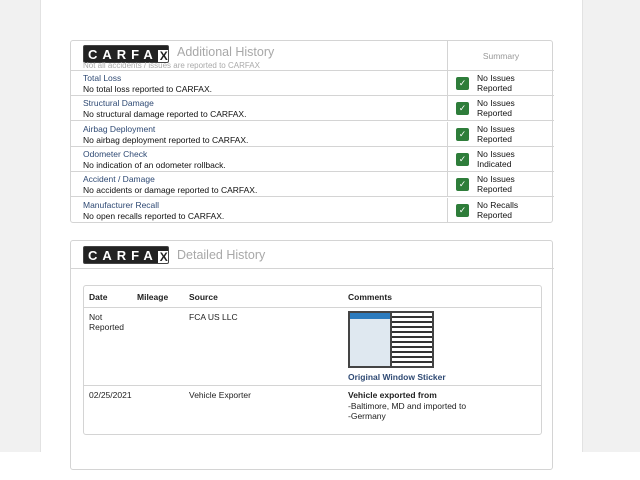 Image resolution: width=640 pixels, height=480 pixels. Describe the element at coordinates (154, 215) in the screenshot. I see `row-description: No open recalls reported to CARFAX.` at that location.